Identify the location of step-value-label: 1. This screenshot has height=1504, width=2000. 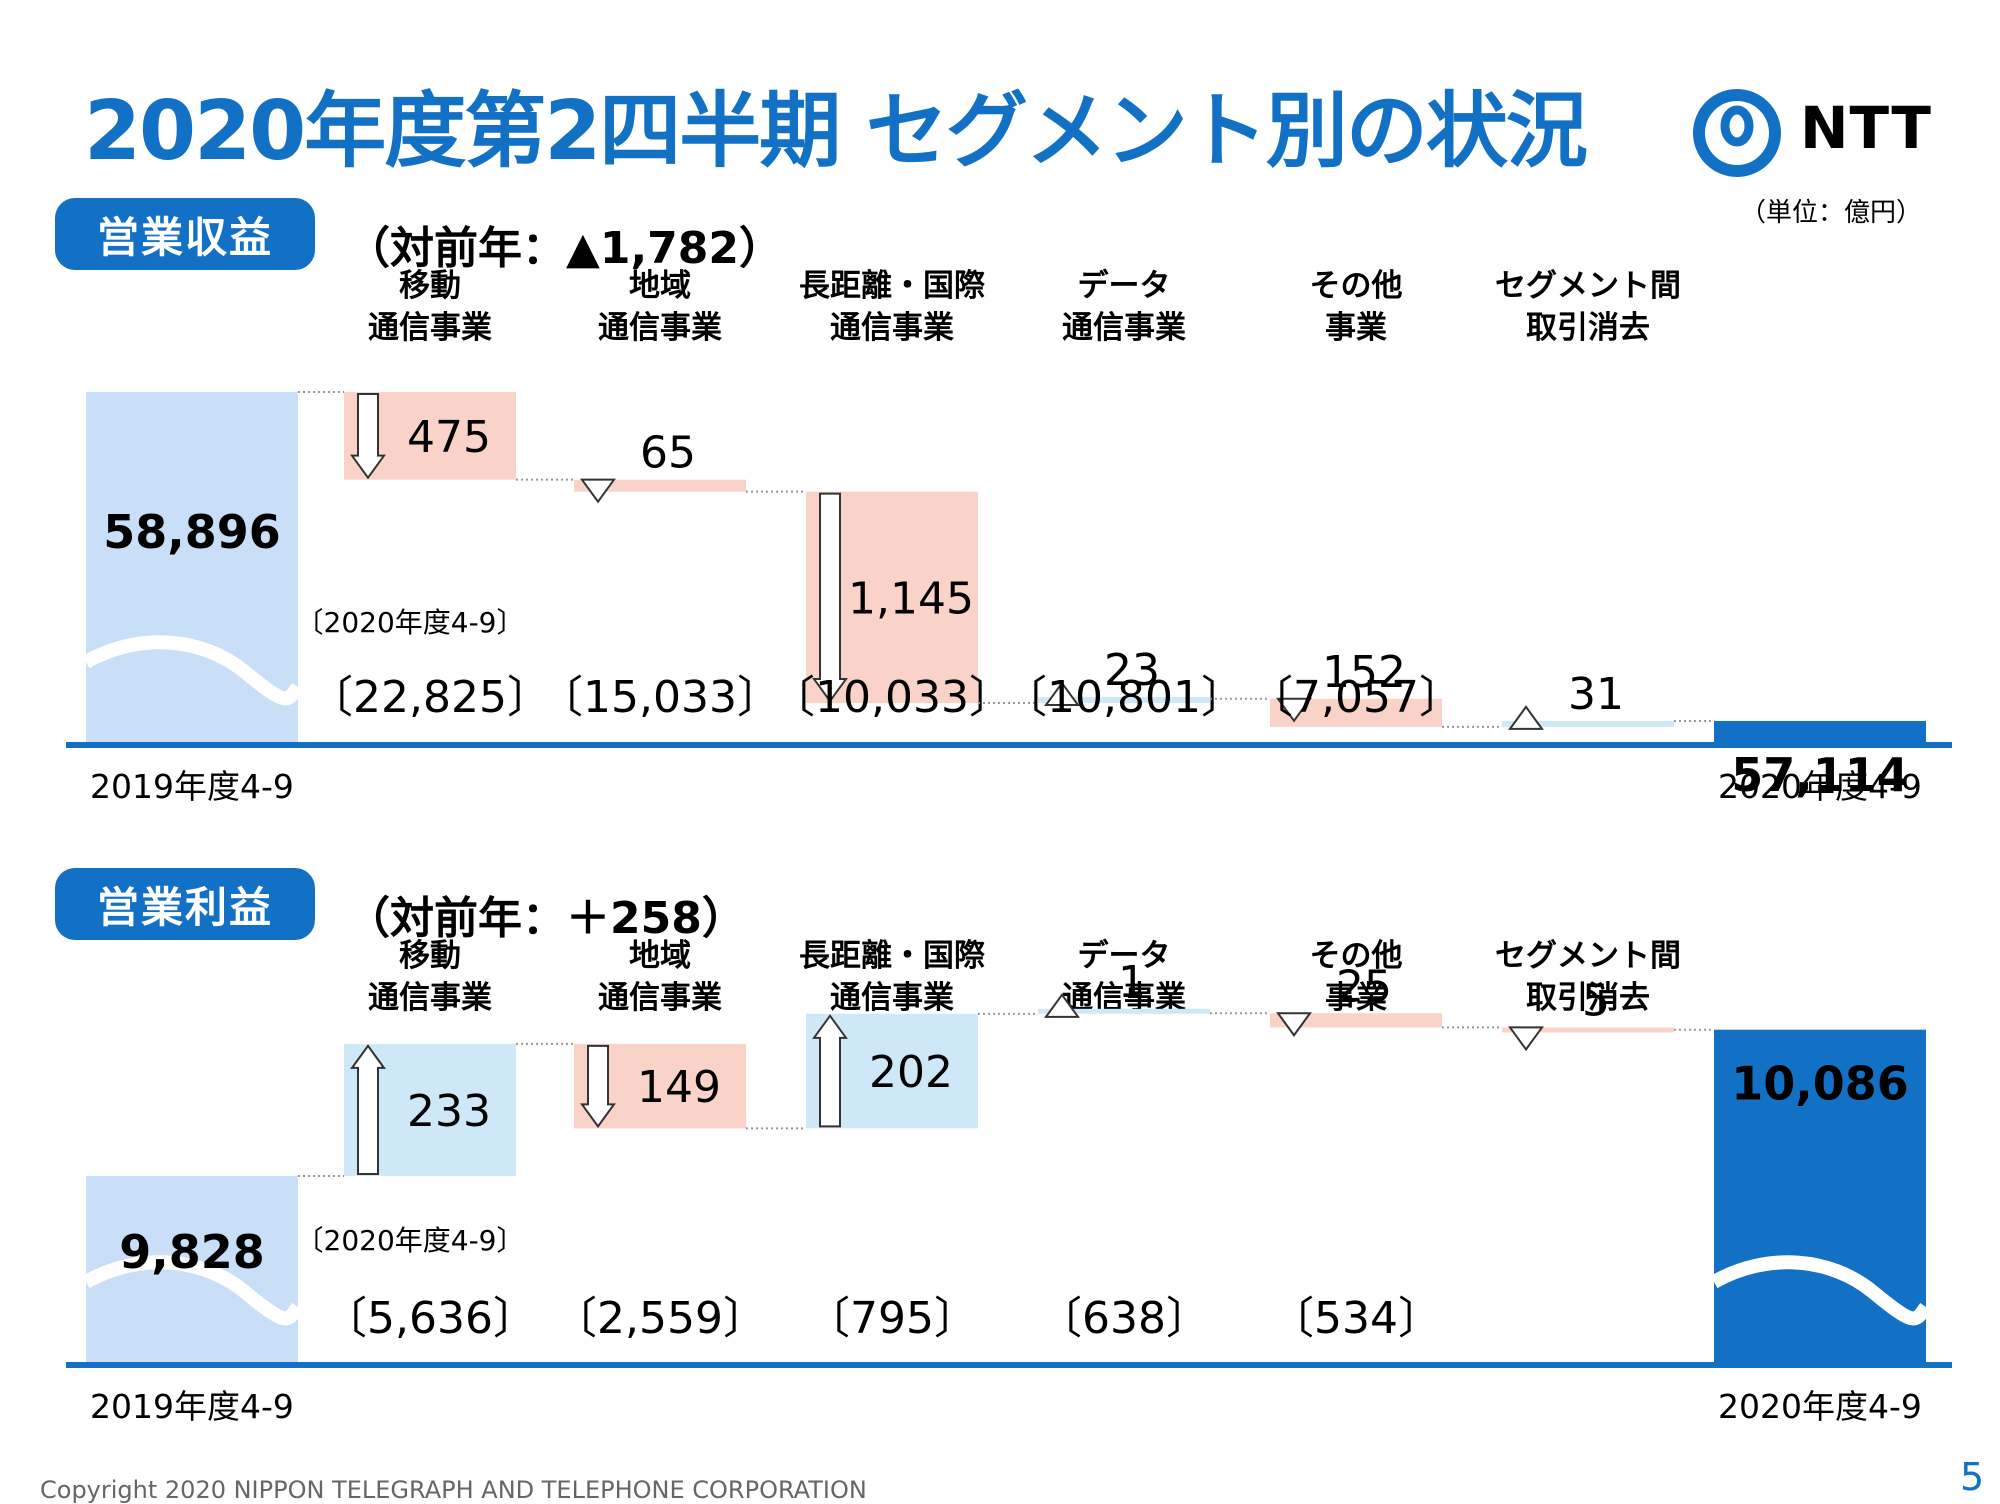
(1132, 982).